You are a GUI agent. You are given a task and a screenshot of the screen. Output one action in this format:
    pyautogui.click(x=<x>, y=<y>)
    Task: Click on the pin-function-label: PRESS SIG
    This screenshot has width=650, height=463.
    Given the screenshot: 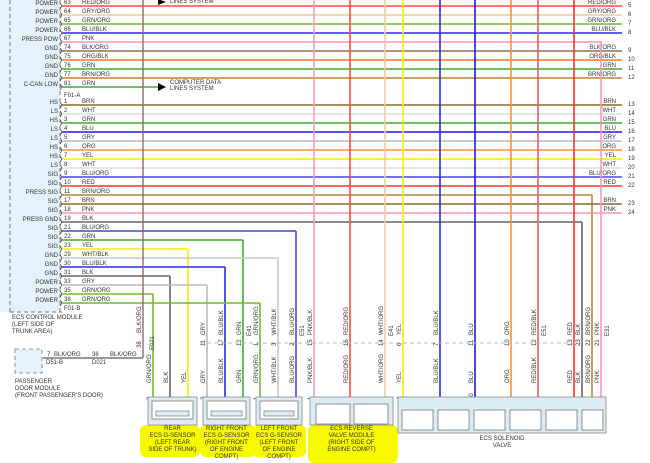 What is the action you would take?
    pyautogui.click(x=42, y=193)
    